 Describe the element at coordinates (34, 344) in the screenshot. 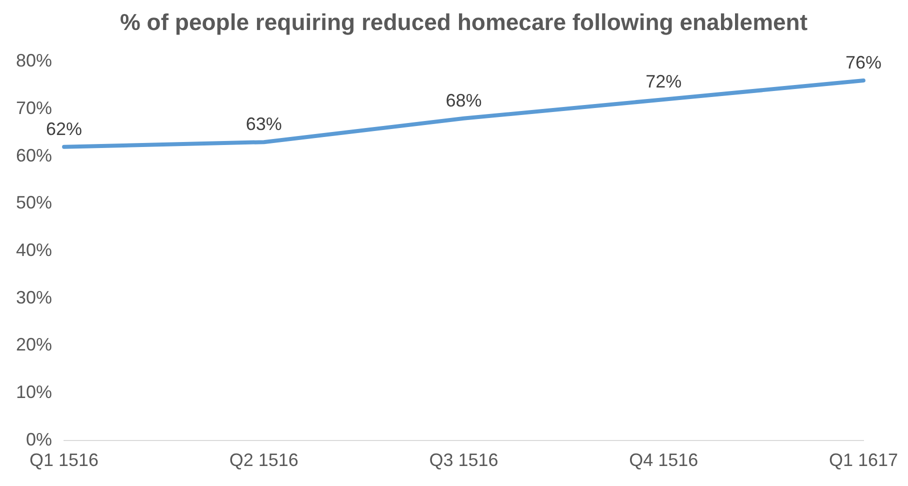

I see `y-tick-label: 20%` at that location.